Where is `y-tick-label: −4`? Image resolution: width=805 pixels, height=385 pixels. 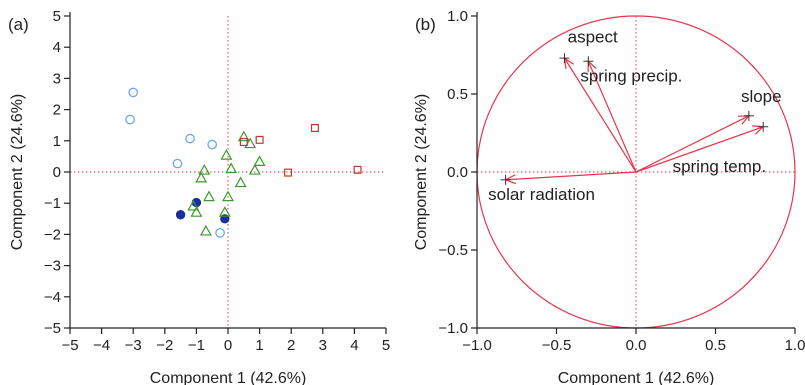 y-tick-label: −4 is located at coordinates (52, 297).